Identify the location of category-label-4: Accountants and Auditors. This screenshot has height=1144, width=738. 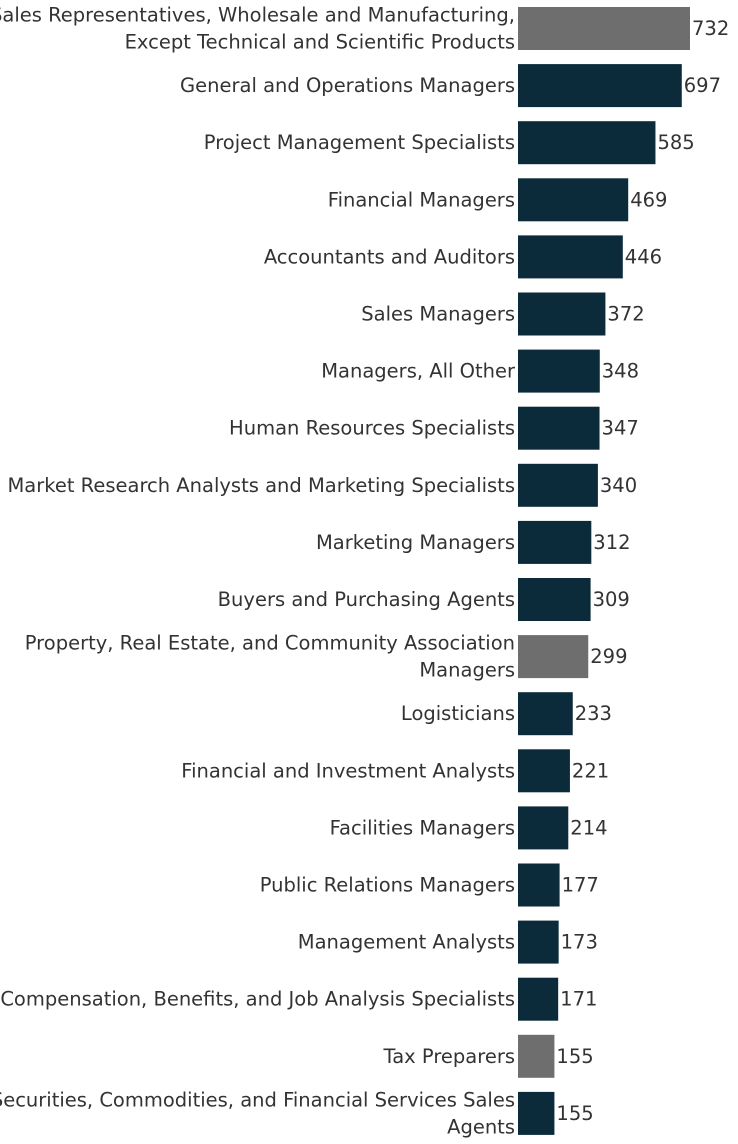
(389, 256).